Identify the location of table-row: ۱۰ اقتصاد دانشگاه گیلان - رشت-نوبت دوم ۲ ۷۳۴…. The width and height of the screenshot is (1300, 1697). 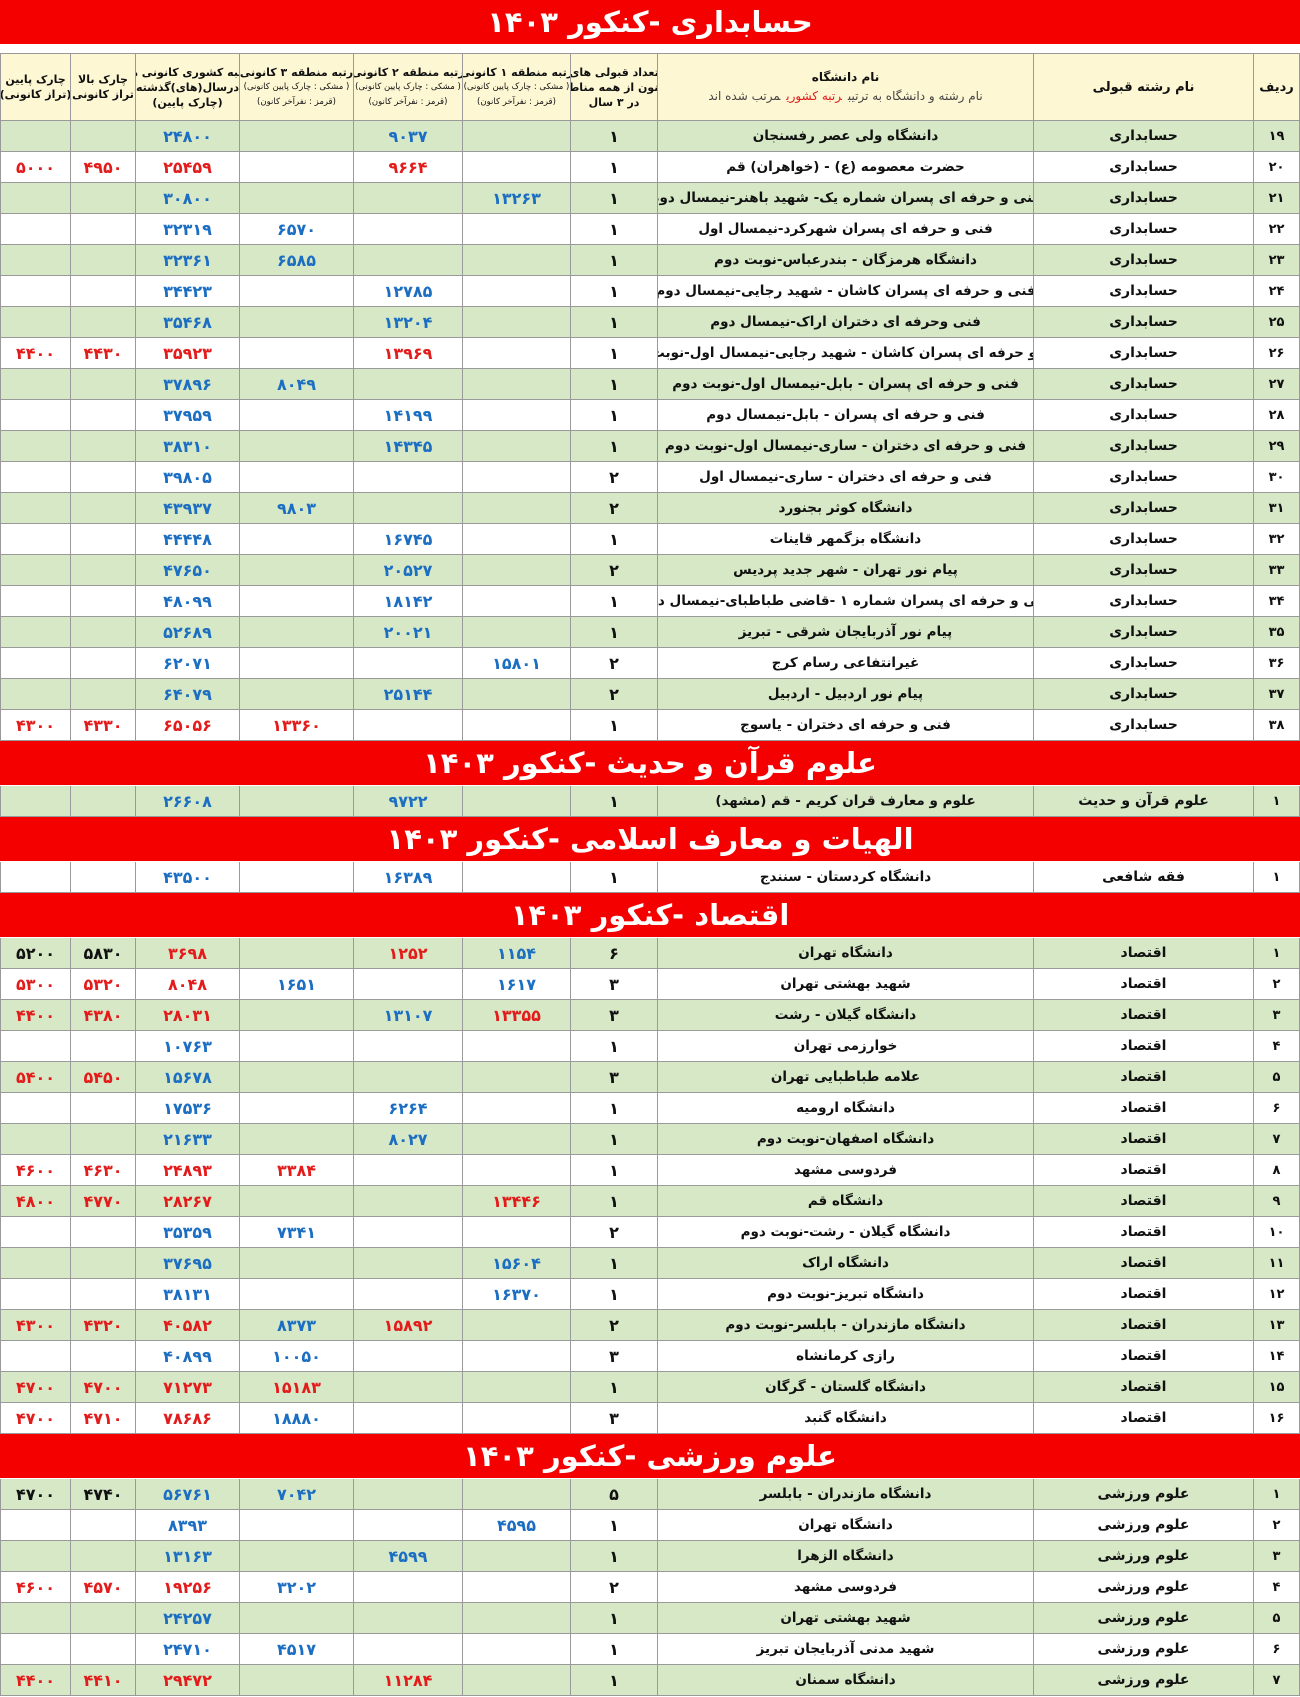
(650, 1232).